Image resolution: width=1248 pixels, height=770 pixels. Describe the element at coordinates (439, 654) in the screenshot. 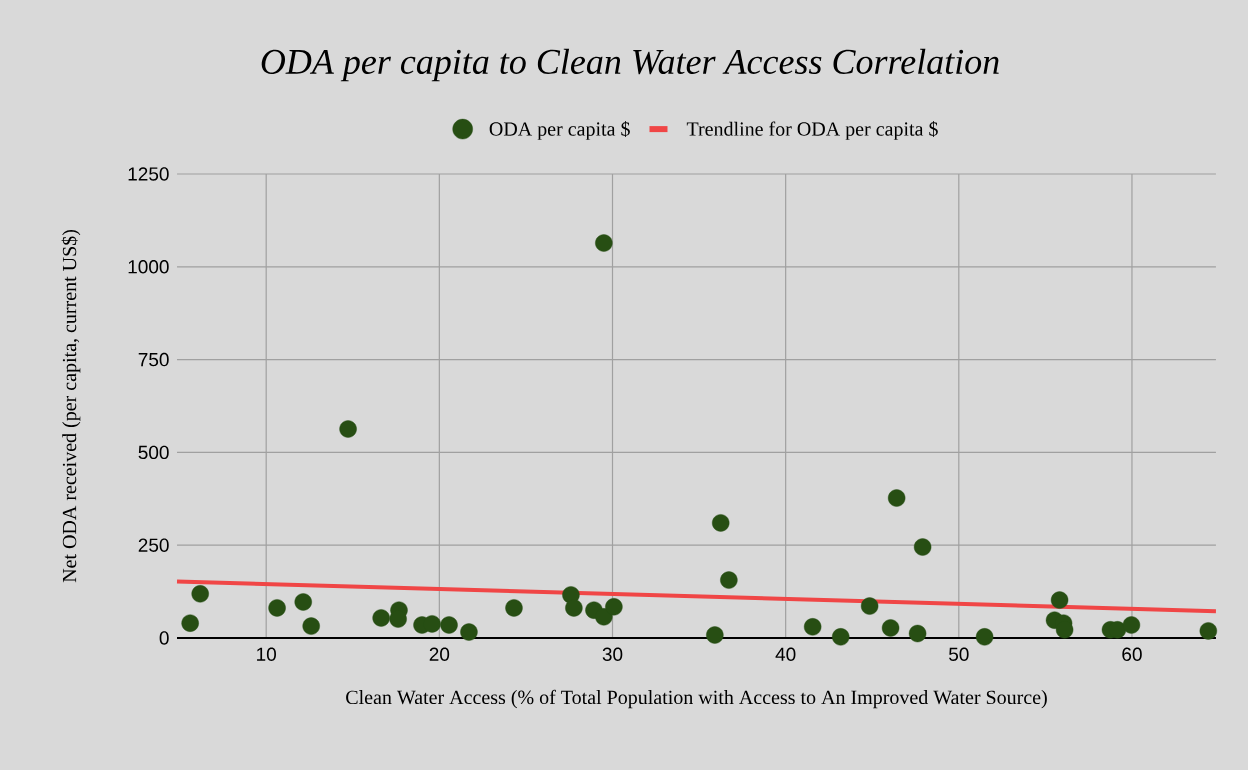

I see `x-tick-label: 20` at that location.